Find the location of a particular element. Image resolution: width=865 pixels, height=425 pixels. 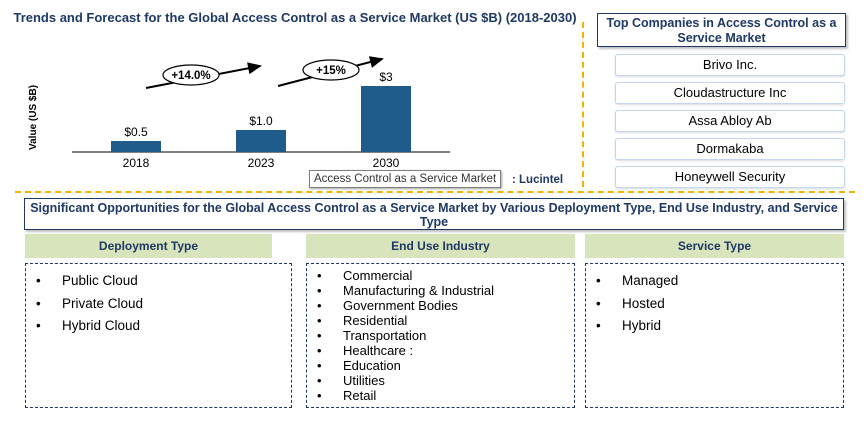

list-item: Private Cloud is located at coordinates (158, 304).